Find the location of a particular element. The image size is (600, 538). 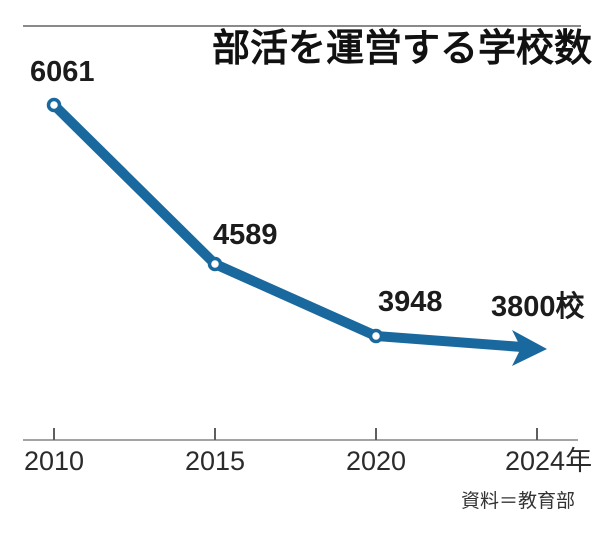

arrowhead-icon is located at coordinates (529, 348).